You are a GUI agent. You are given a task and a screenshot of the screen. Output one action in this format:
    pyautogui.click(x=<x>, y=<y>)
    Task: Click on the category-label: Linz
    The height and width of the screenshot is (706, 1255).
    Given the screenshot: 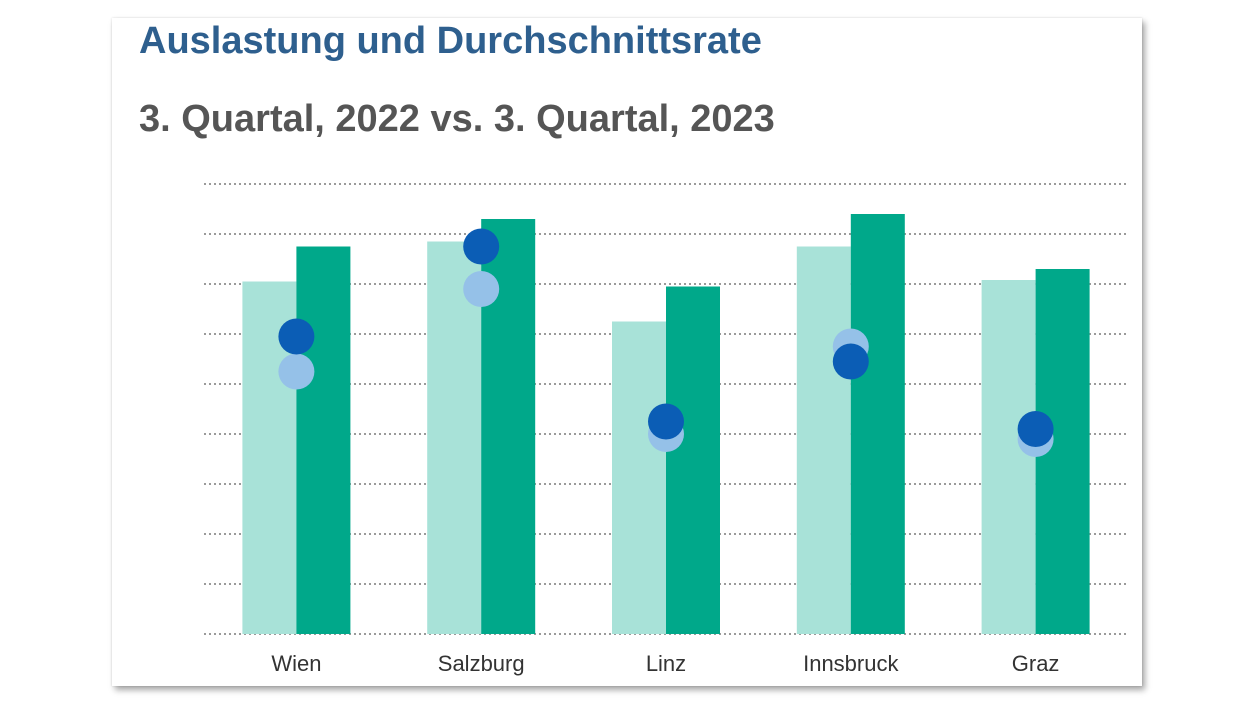 What is the action you would take?
    pyautogui.click(x=666, y=663)
    